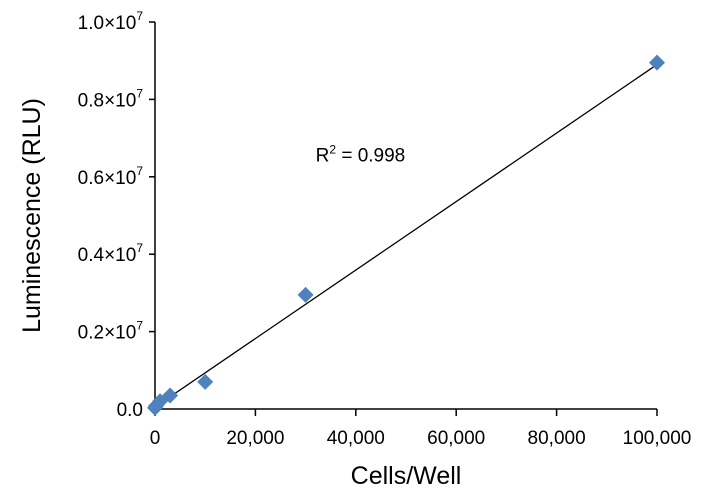 This screenshot has width=715, height=495. What do you see at coordinates (32, 215) in the screenshot?
I see `y-axis-title: Luminescence (RLU)` at bounding box center [32, 215].